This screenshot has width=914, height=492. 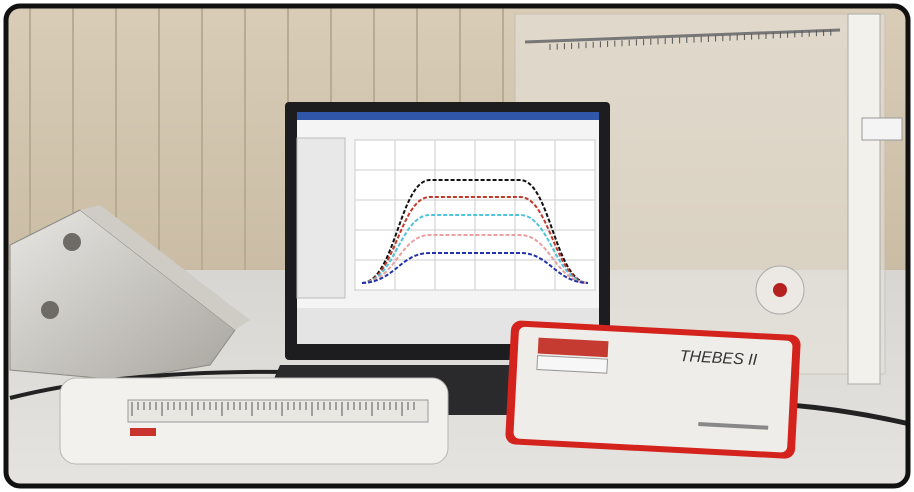 I want to click on metal-edge, so click(x=165, y=267).